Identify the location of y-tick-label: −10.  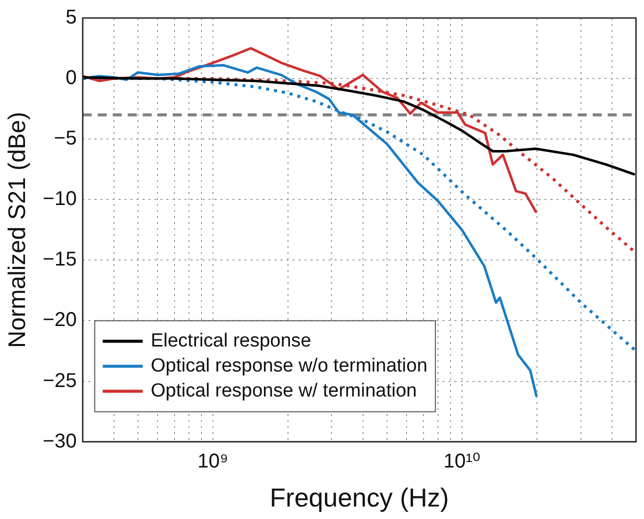
(59, 199).